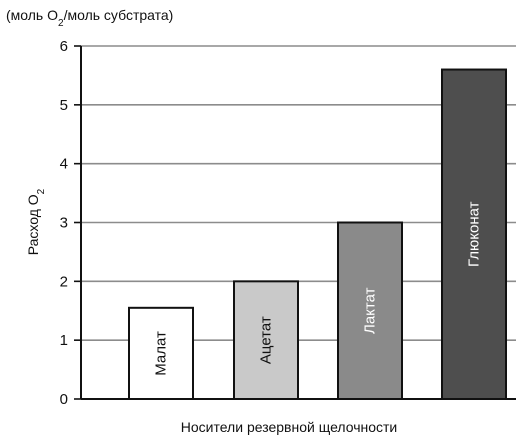 Image resolution: width=531 pixels, height=440 pixels. Describe the element at coordinates (61, 23) in the screenshot. I see `units-note-subscript: 2` at that location.